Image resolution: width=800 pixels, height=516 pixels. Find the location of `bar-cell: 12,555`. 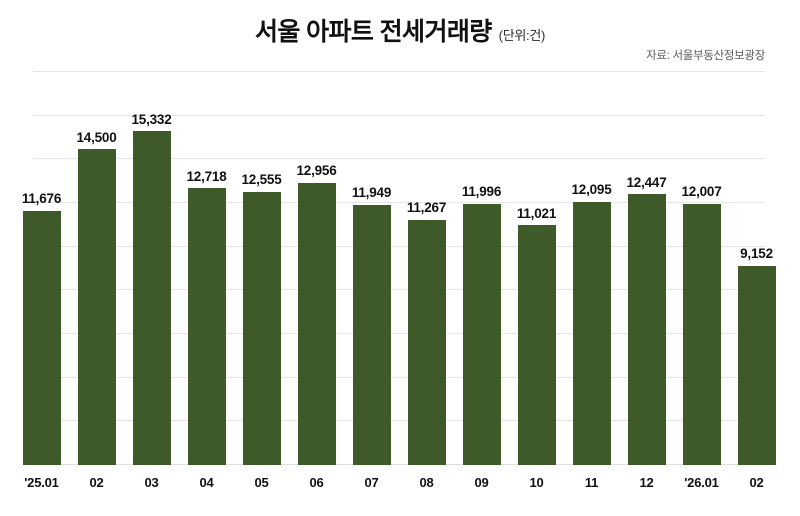

bar-cell: 12,555 is located at coordinates (261, 238).